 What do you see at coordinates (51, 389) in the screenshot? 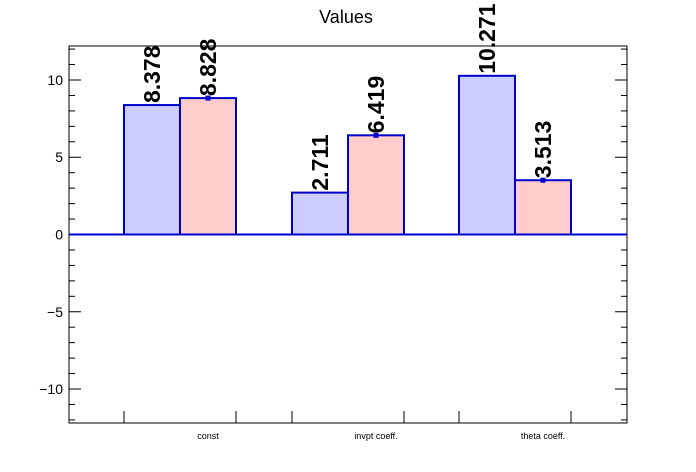
I see `y-tick-label: −10` at bounding box center [51, 389].